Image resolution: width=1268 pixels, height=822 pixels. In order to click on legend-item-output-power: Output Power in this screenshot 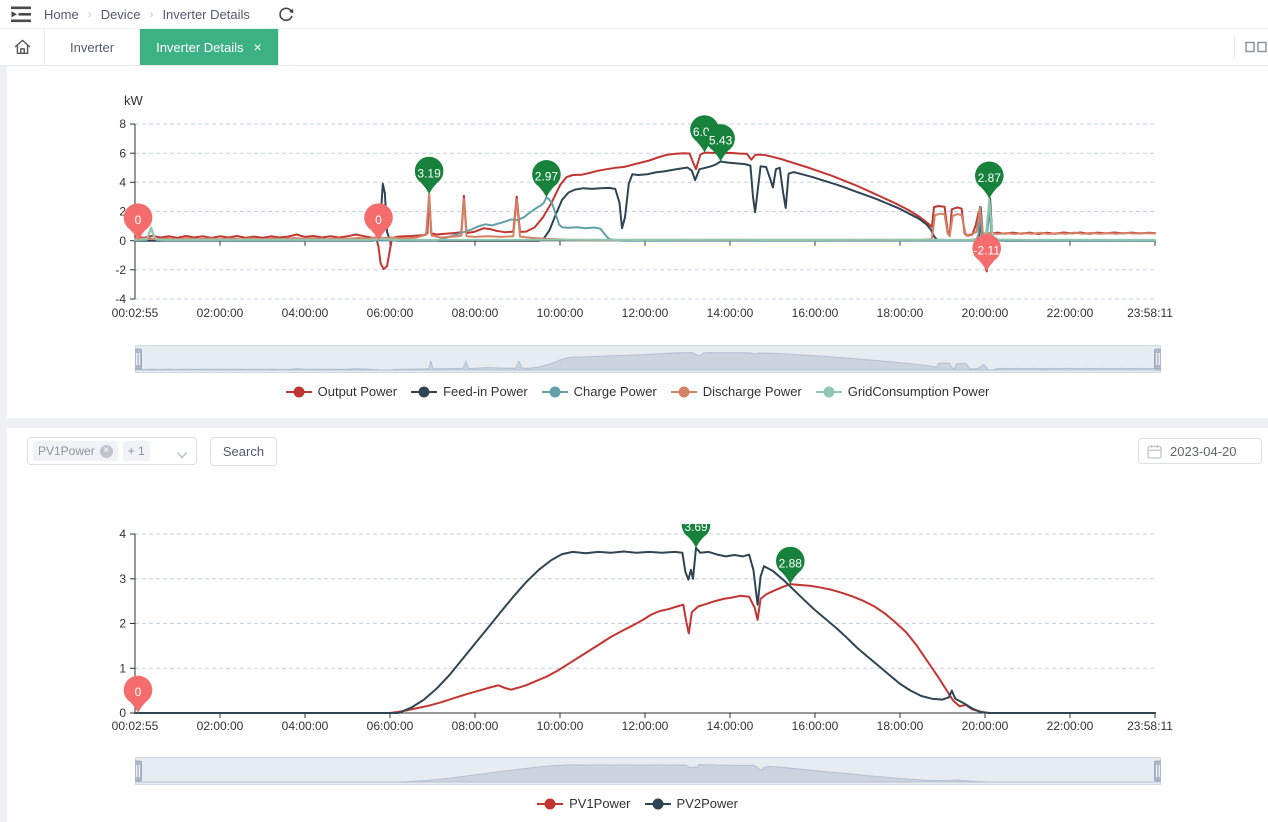, I will do `click(341, 391)`.